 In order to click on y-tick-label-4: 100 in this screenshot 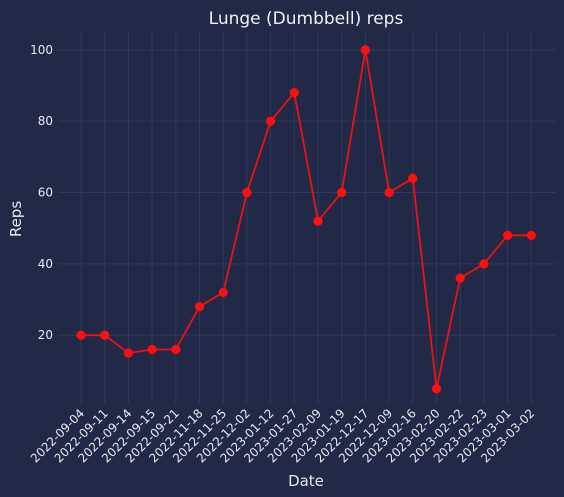, I will do `click(41, 50)`.